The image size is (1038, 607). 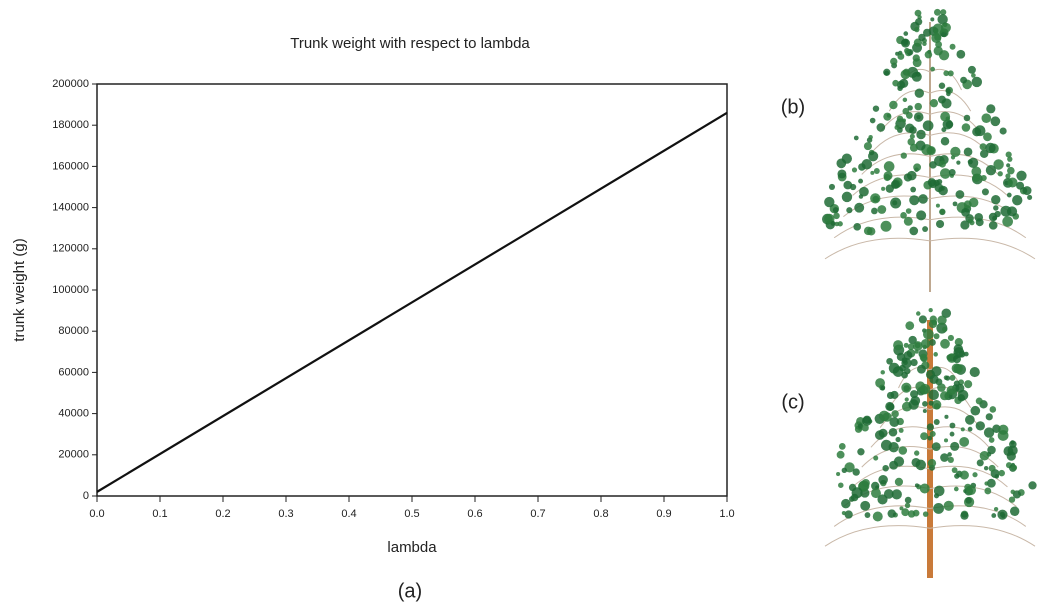 I want to click on x-tick-label: 0.4, so click(x=348, y=514).